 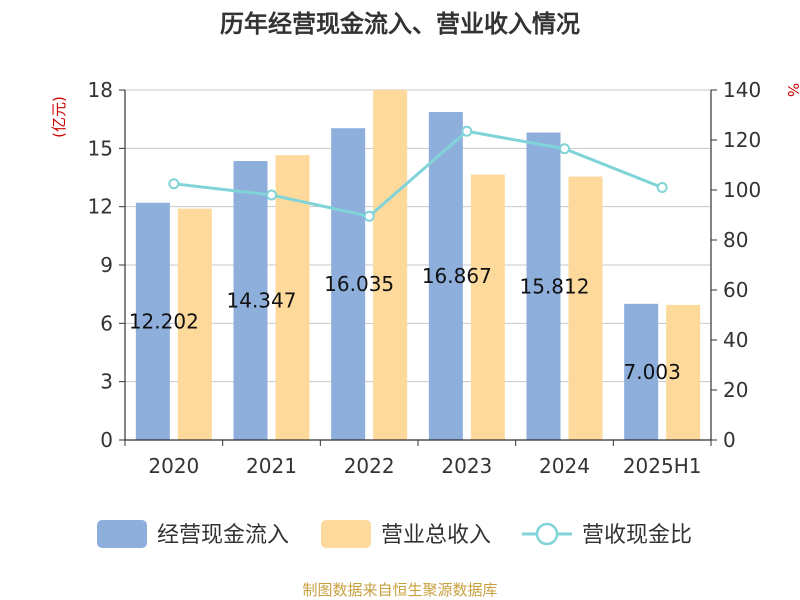 What do you see at coordinates (742, 90) in the screenshot?
I see `right-tick-label: 140` at bounding box center [742, 90].